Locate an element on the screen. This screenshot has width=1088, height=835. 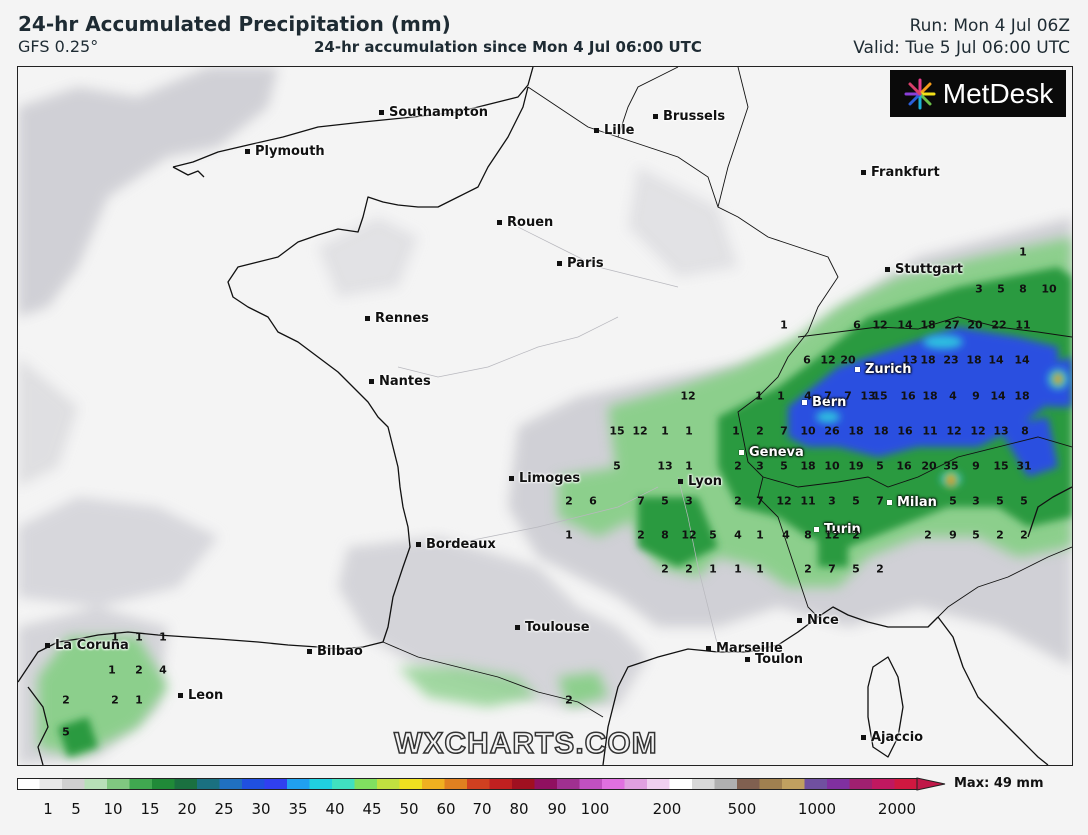
precip-value-label: 31 is located at coordinates (1024, 466).